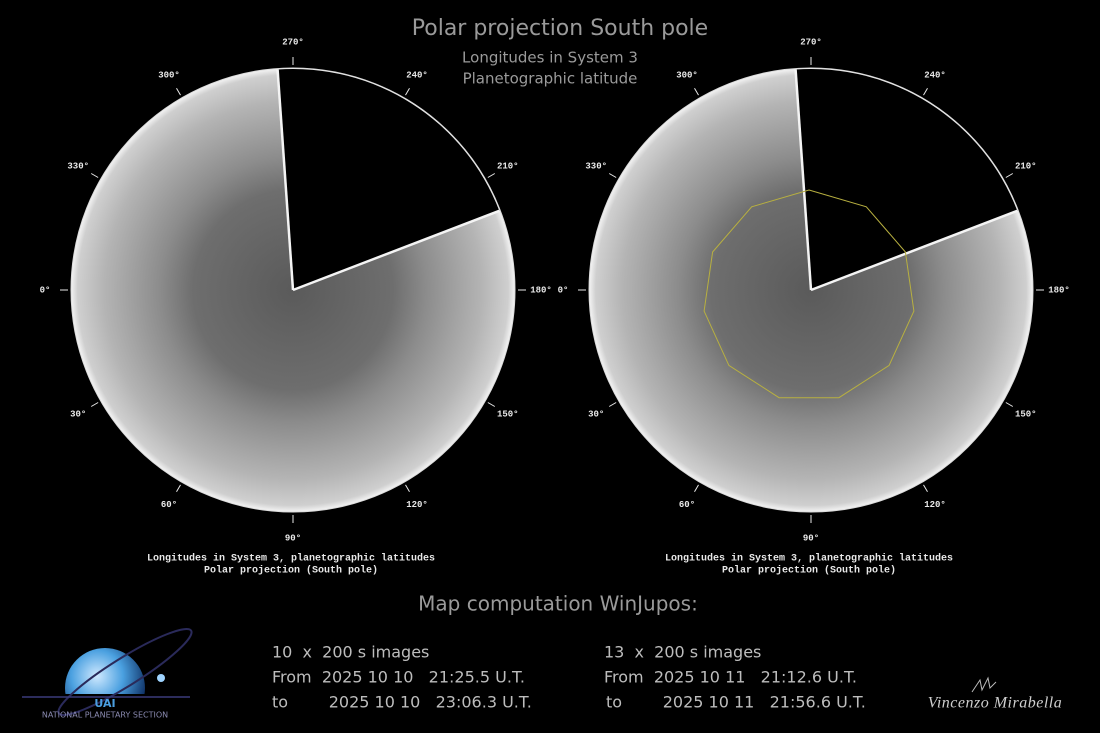 The image size is (1100, 733). Describe the element at coordinates (125, 672) in the screenshot. I see `logo-orbit` at that location.